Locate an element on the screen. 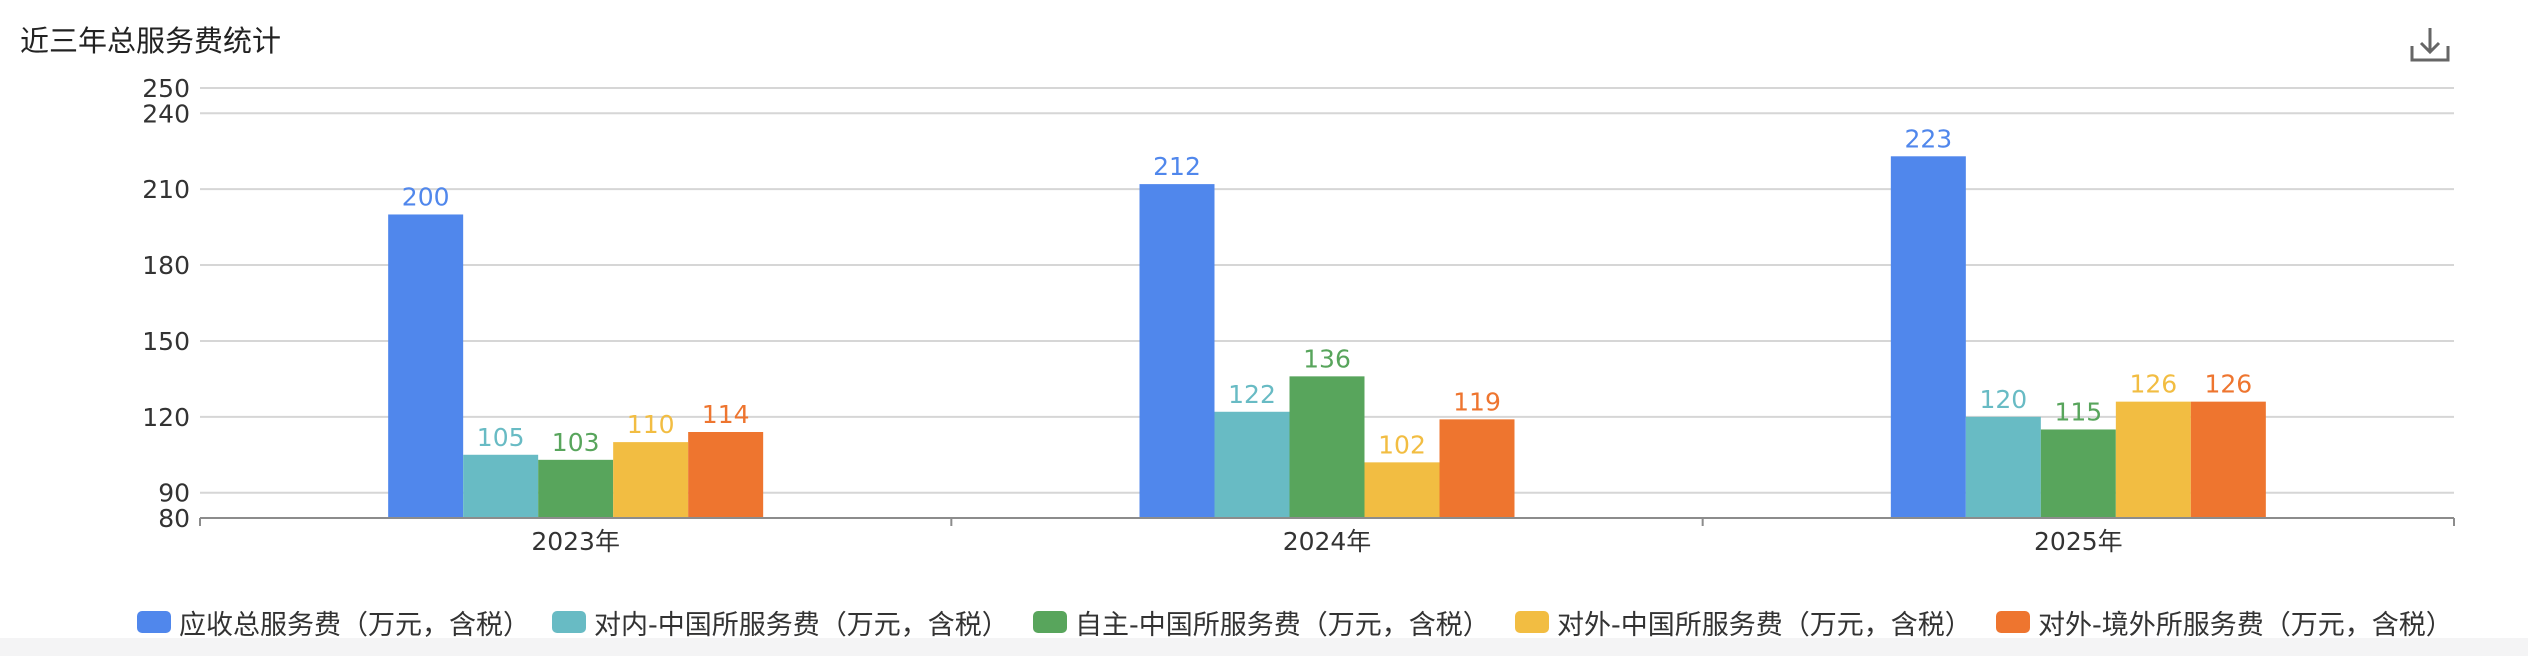 The width and height of the screenshot is (2528, 656). legend-item: 对外-中国所服务费（万元，含税） is located at coordinates (1743, 622).